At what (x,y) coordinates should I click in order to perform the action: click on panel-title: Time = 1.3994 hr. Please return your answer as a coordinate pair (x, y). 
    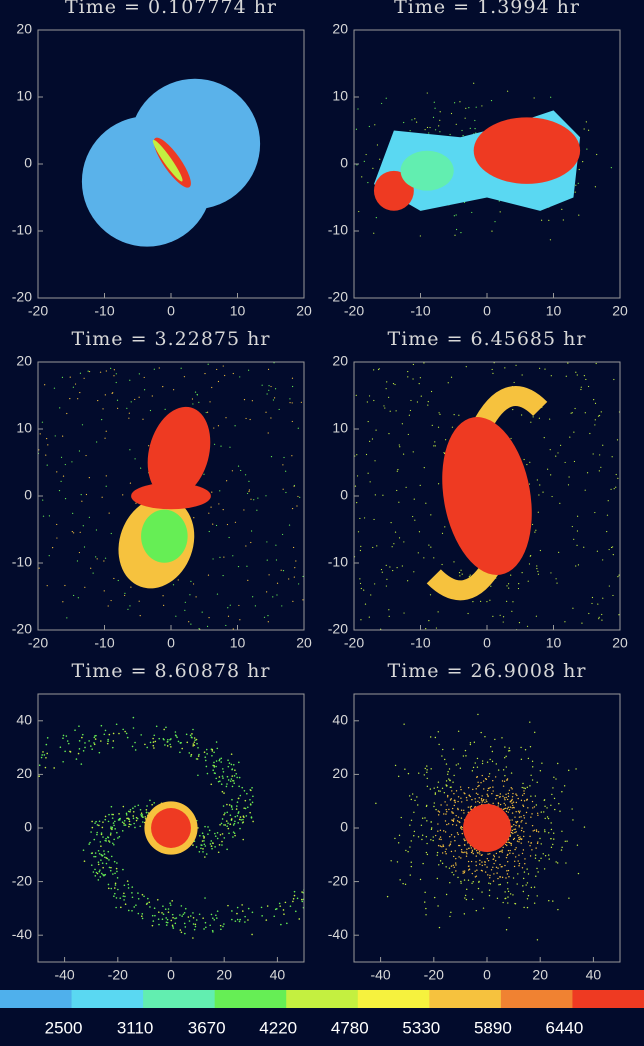
    Looking at the image, I should click on (487, 9).